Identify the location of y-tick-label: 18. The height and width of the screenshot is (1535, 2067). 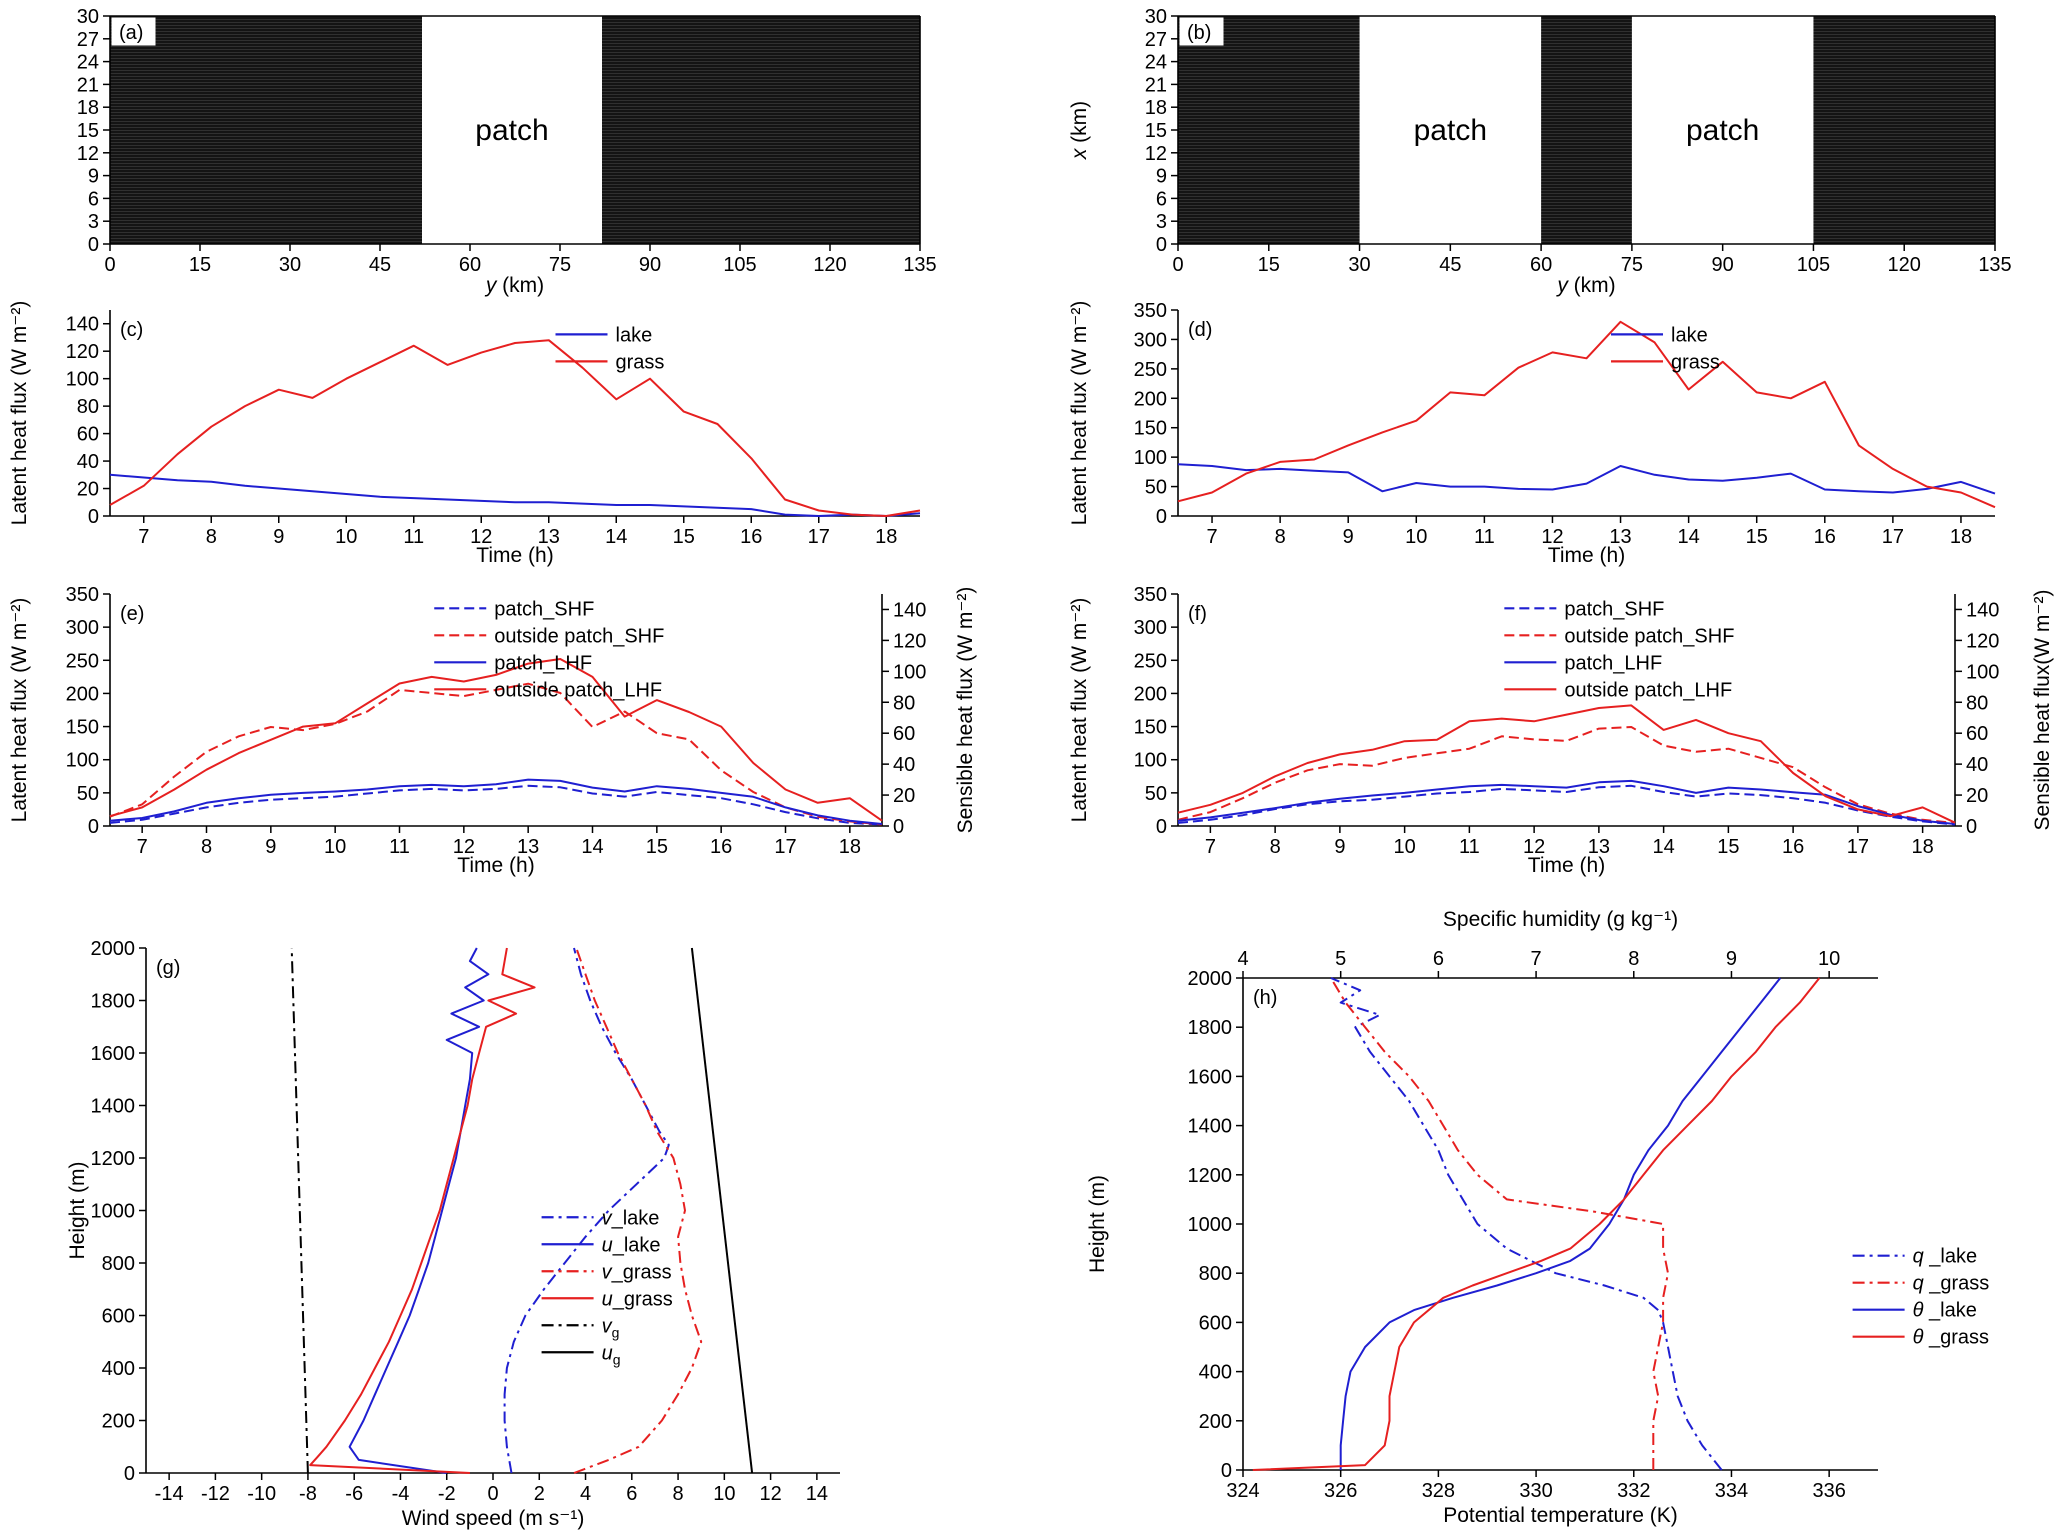
(1156, 108).